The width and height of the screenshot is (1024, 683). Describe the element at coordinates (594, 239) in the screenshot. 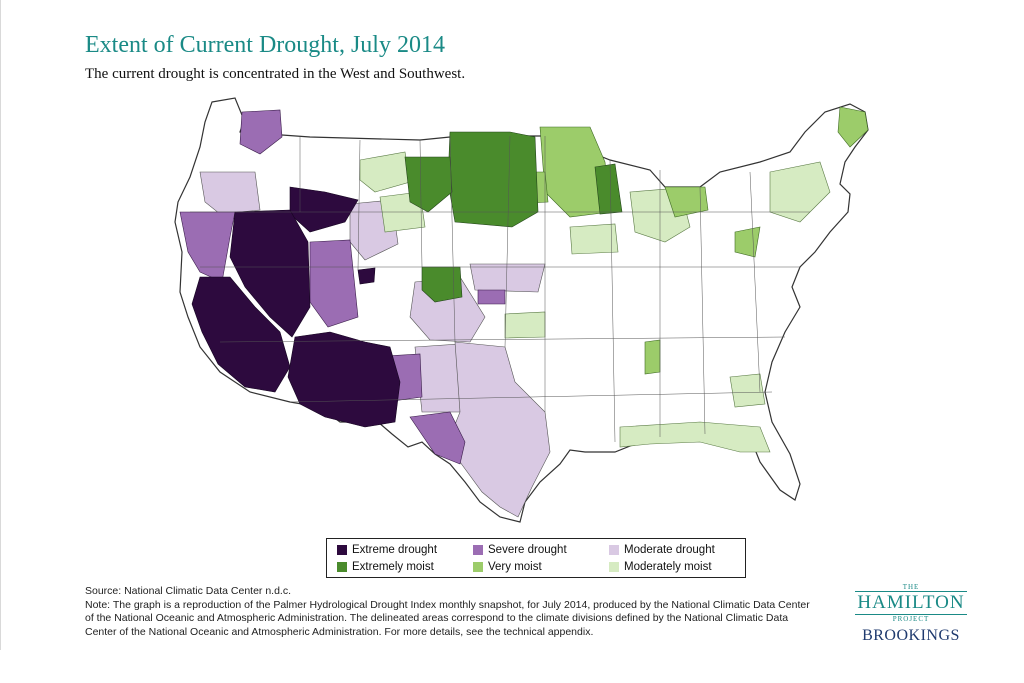

I see `iowa-moderately-moist` at that location.